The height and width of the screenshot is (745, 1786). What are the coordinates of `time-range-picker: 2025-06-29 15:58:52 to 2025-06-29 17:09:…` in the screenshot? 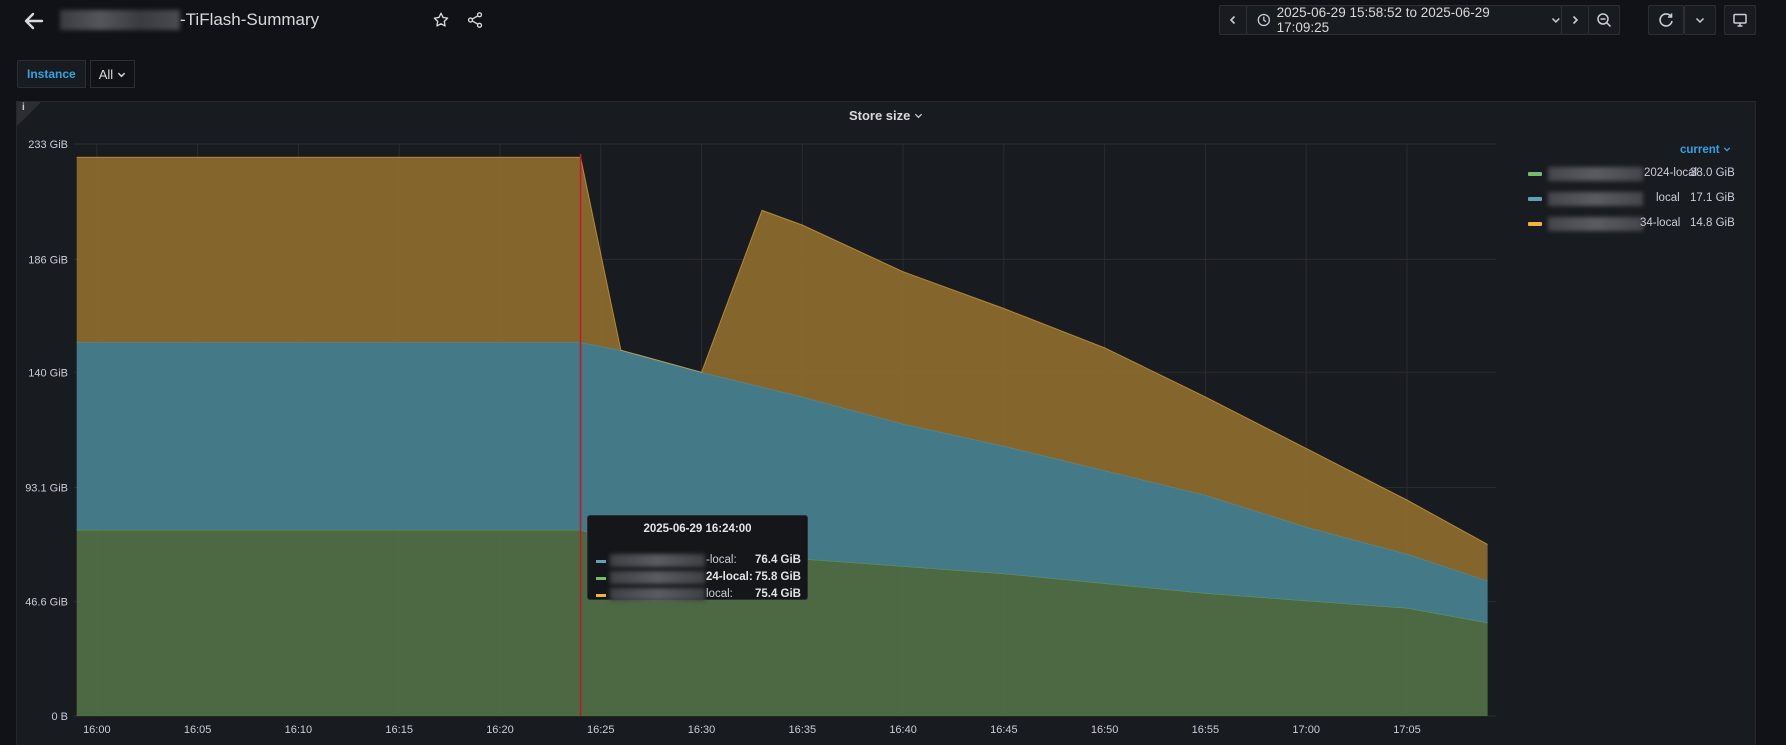 It's located at (1404, 20).